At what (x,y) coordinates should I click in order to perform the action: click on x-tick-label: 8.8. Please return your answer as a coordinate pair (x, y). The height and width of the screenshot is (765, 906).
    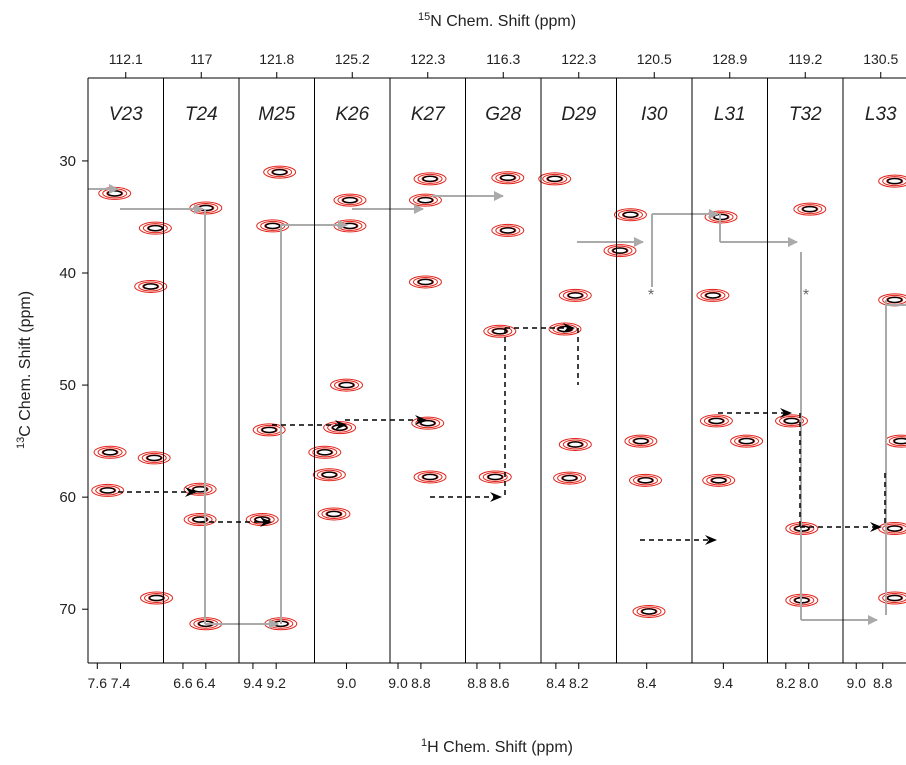
    Looking at the image, I should click on (883, 683).